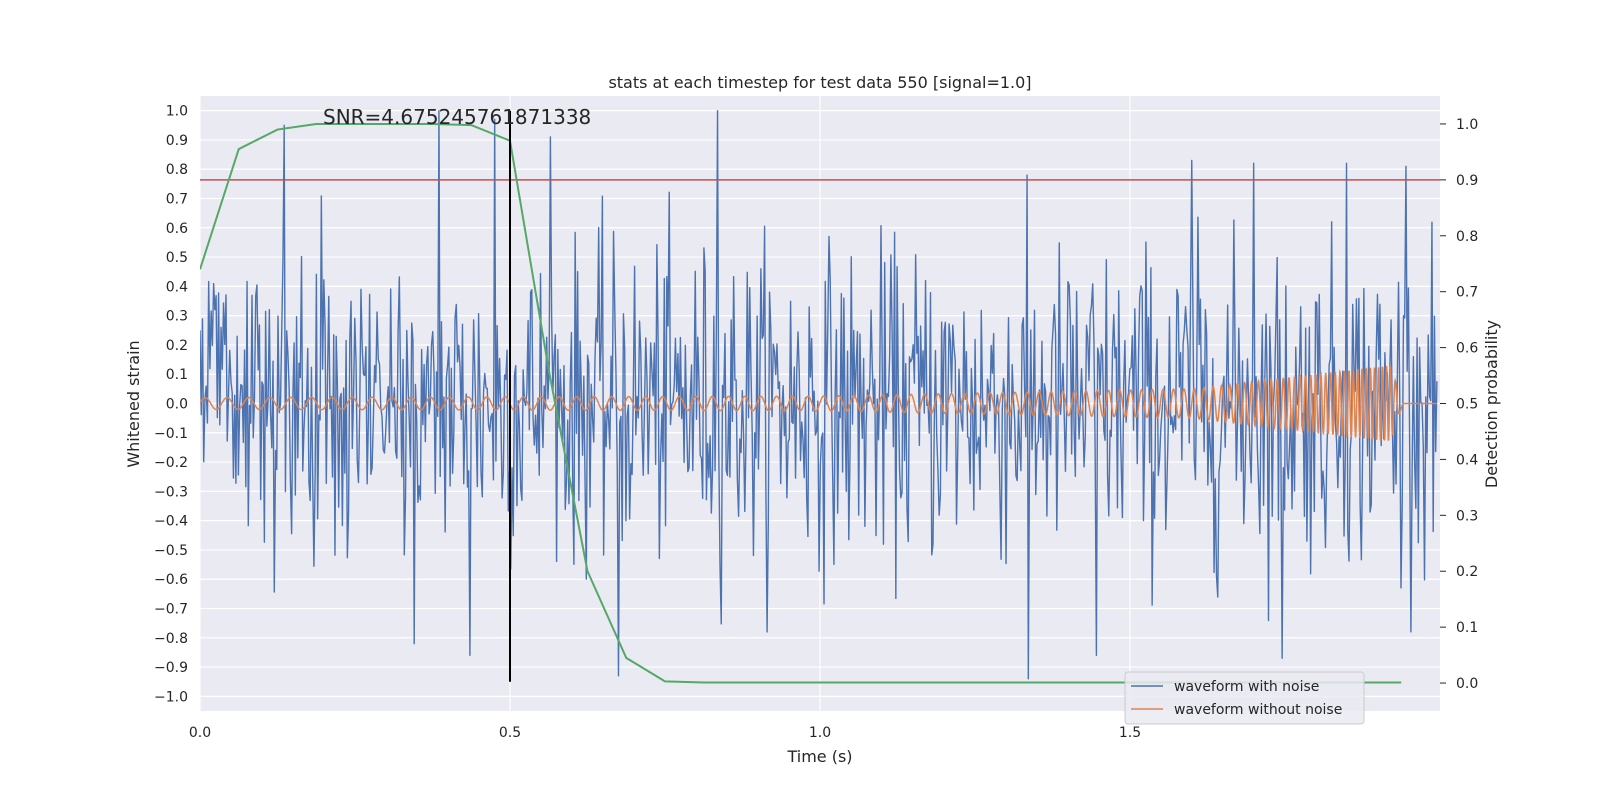 The image size is (1600, 800). I want to click on series-waveform-without-noise, so click(818, 403).